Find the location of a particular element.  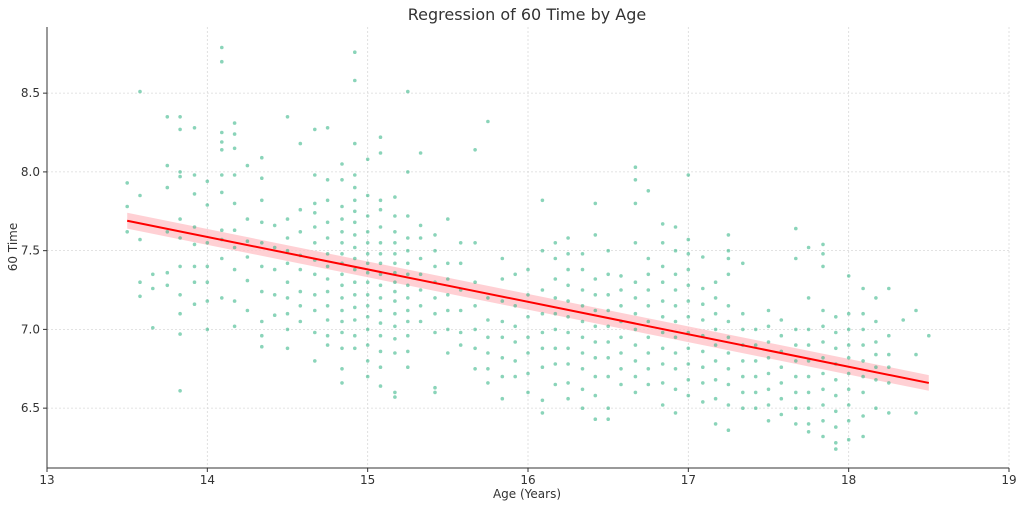

x-tick-label: 19 is located at coordinates (1008, 480).